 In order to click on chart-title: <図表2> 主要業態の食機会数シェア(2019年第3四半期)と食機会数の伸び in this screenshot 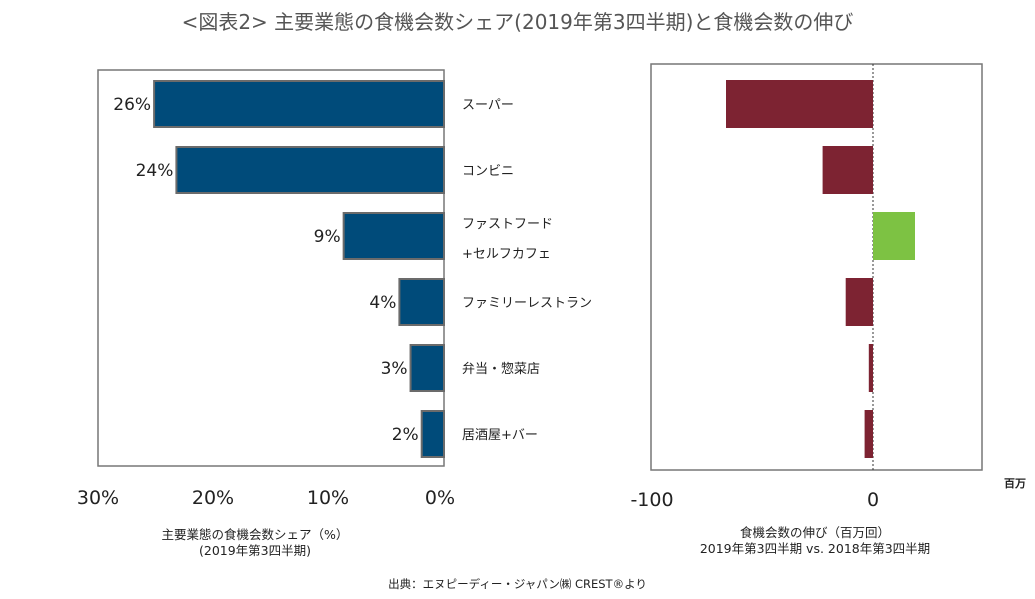, I will do `click(517, 22)`.